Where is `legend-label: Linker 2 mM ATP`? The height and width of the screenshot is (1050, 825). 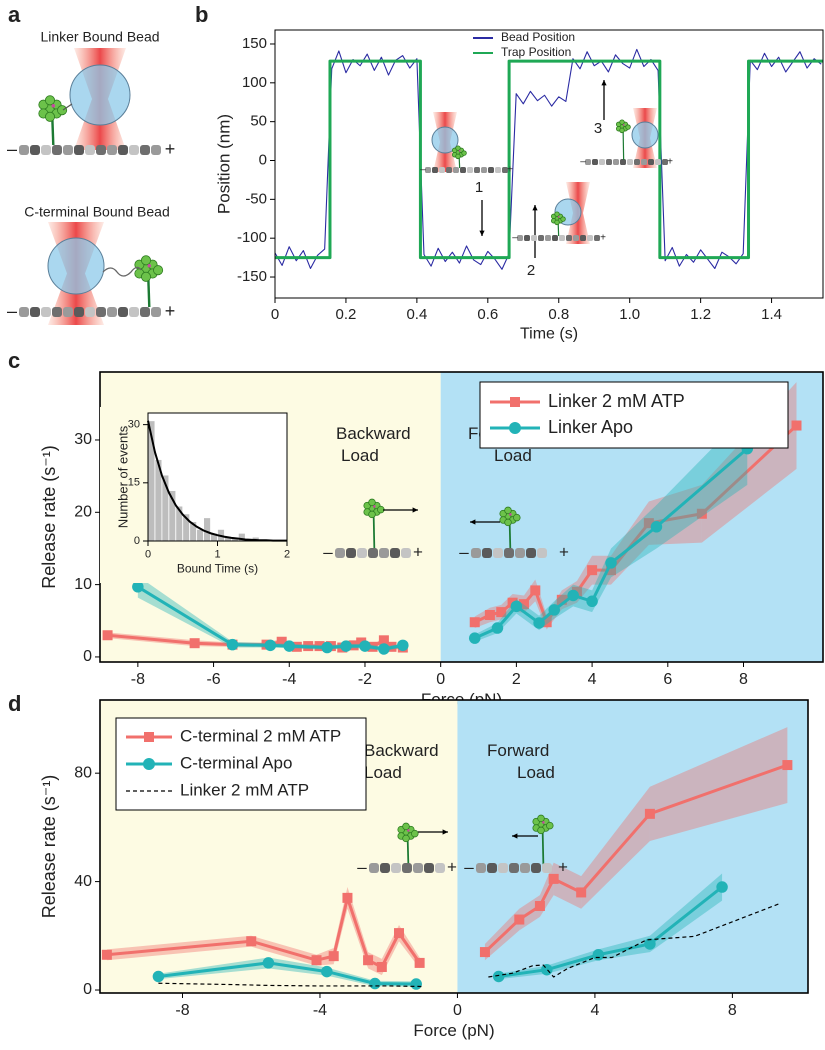
legend-label: Linker 2 mM ATP is located at coordinates (244, 789).